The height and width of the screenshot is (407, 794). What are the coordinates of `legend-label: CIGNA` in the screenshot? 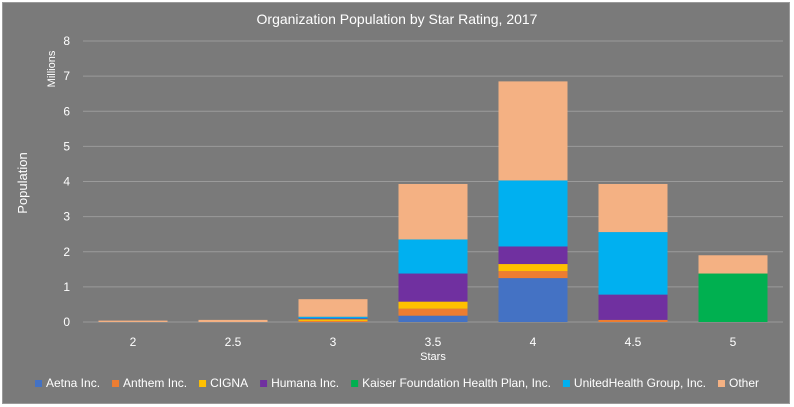 It's located at (229, 383).